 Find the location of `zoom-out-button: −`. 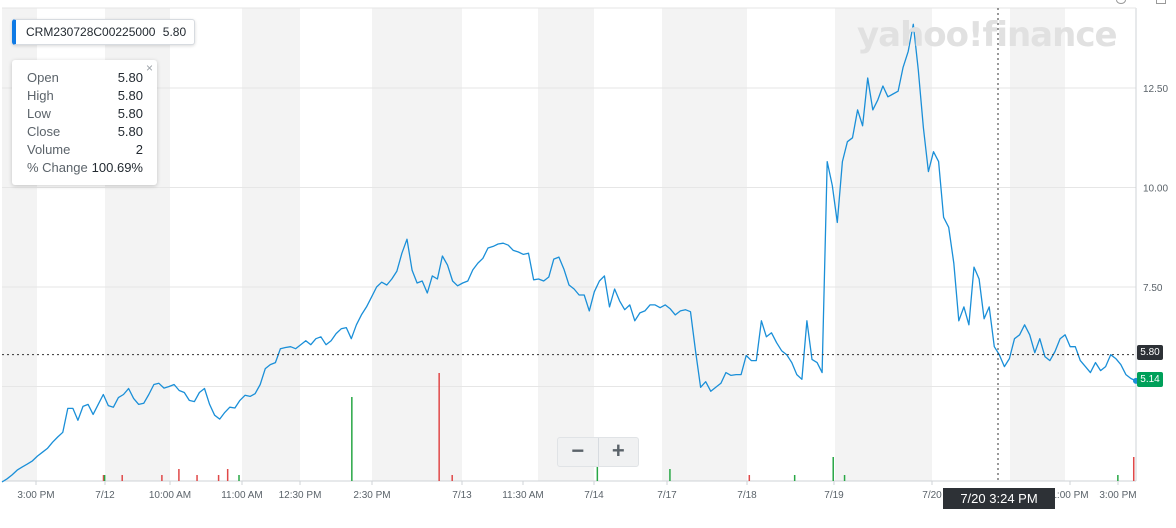

zoom-out-button: − is located at coordinates (578, 450).